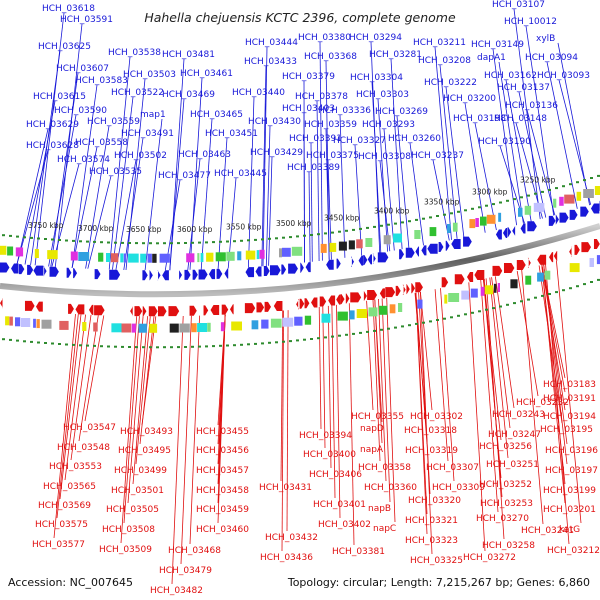 The height and width of the screenshot is (600, 600). Describe the element at coordinates (321, 97) in the screenshot. I see `gene-label: HCH_03378` at that location.